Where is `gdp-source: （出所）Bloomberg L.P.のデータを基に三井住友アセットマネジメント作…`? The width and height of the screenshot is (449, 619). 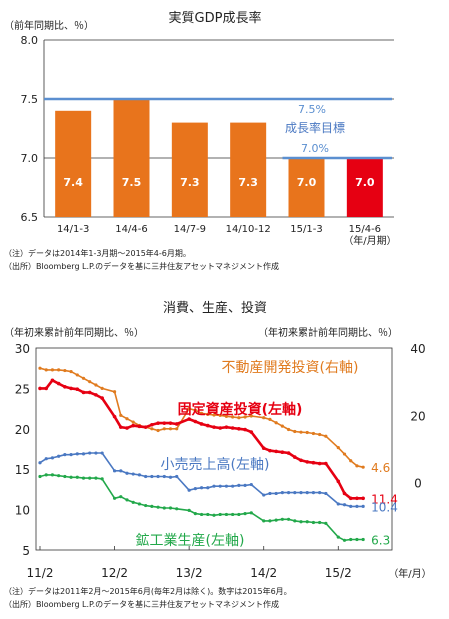
gdp-source: （出所）Bloomberg L.P.のデータを基に三井住友アセットマネジメント作… is located at coordinates (141, 266).